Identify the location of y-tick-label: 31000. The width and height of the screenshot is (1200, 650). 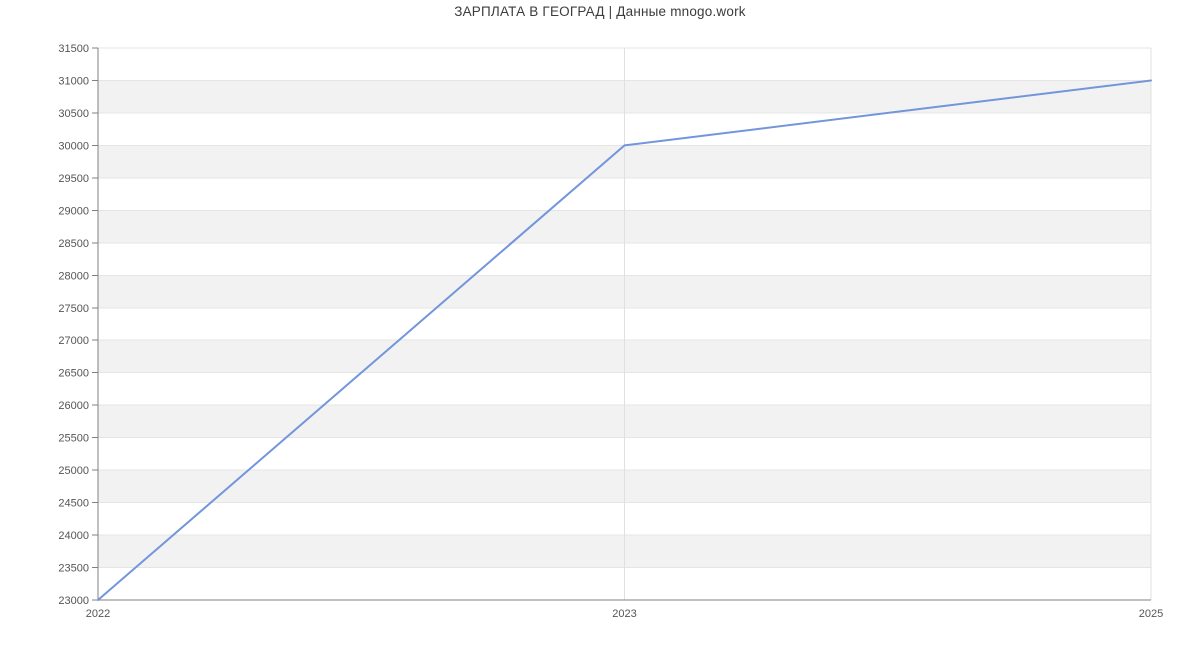
(73, 81).